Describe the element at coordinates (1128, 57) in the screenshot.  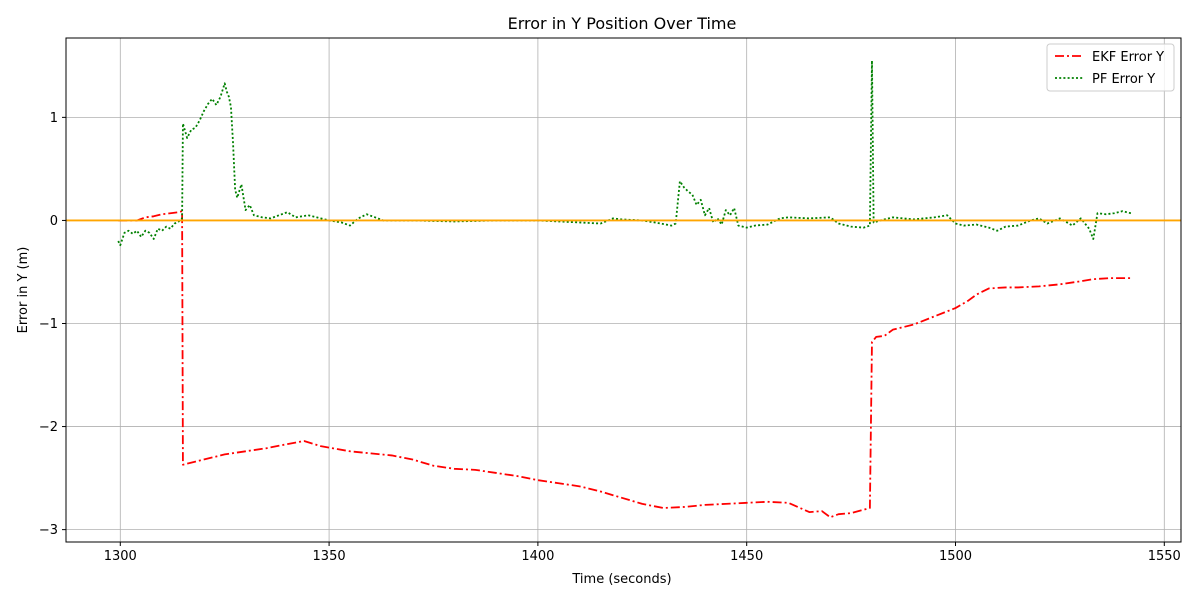
I see `legend-label-ekf: EKF Error Y` at that location.